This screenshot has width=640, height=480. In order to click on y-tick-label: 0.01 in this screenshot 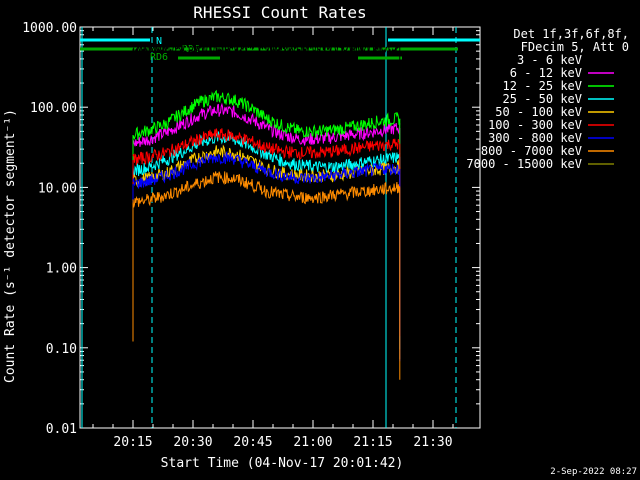, I will do `click(61, 429)`.